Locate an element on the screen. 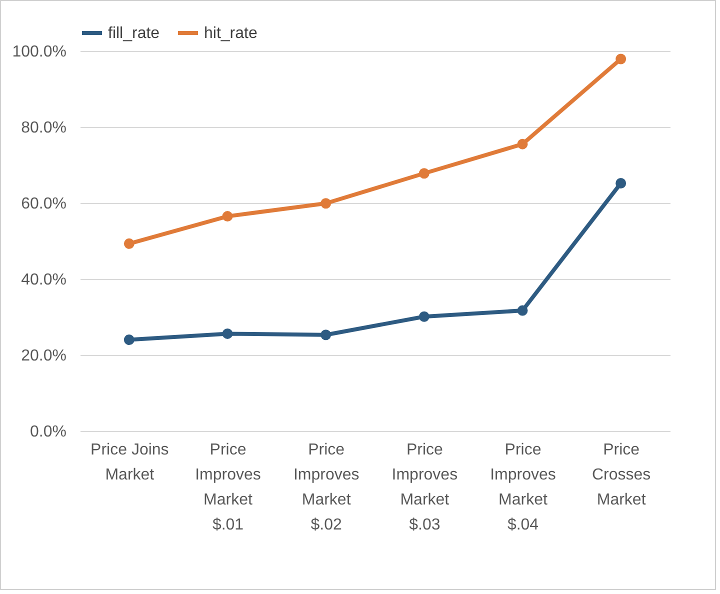 This screenshot has height=594, width=720. legend-label: fill_rate is located at coordinates (134, 33).